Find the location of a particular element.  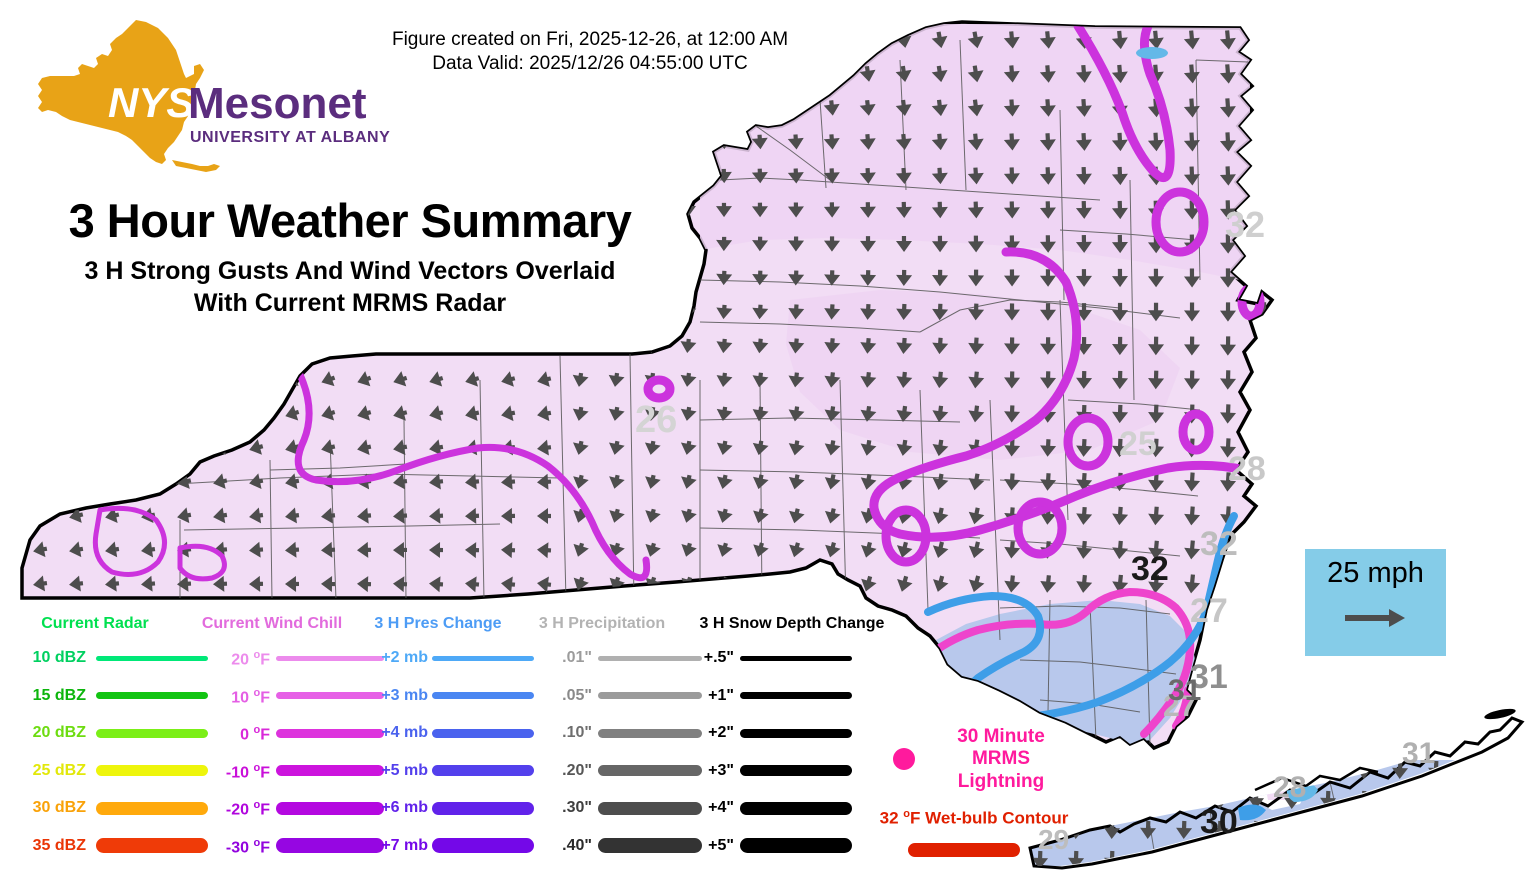

wind-speed-reference: 25 mph is located at coordinates (1375, 602).